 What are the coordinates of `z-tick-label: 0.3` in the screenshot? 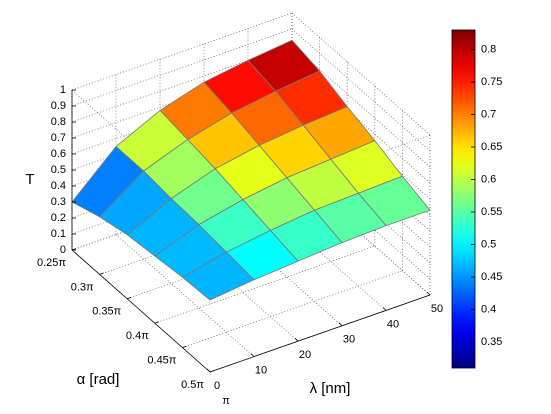 It's located at (58, 202).